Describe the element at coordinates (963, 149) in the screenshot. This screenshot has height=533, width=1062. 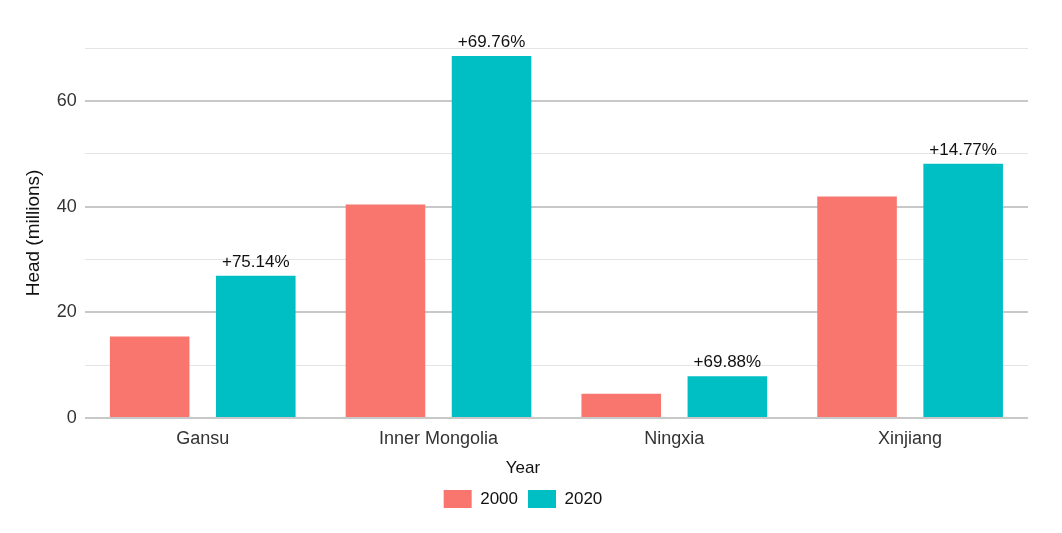
I see `annotation: +14.77%` at that location.